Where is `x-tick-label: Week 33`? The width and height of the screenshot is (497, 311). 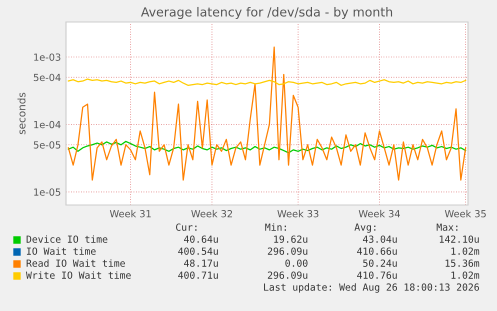
x-tick-label: Week 33 is located at coordinates (297, 214).